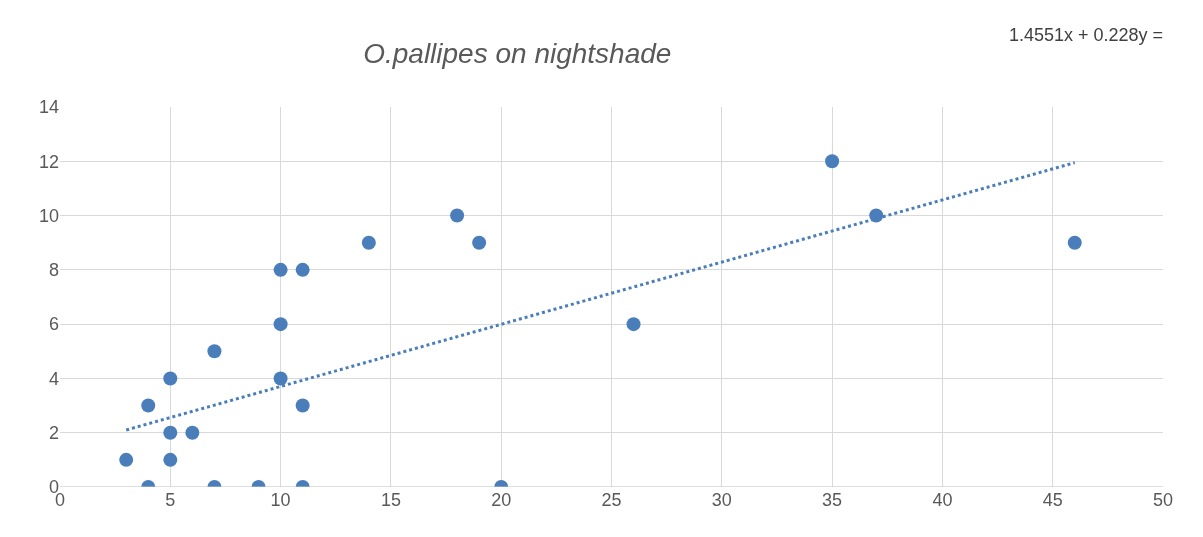  I want to click on x-tick-label: 40, so click(942, 500).